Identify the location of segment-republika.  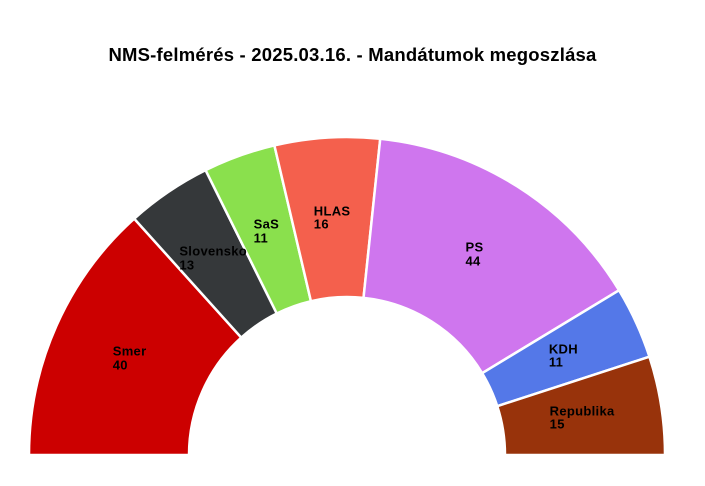
(581, 406).